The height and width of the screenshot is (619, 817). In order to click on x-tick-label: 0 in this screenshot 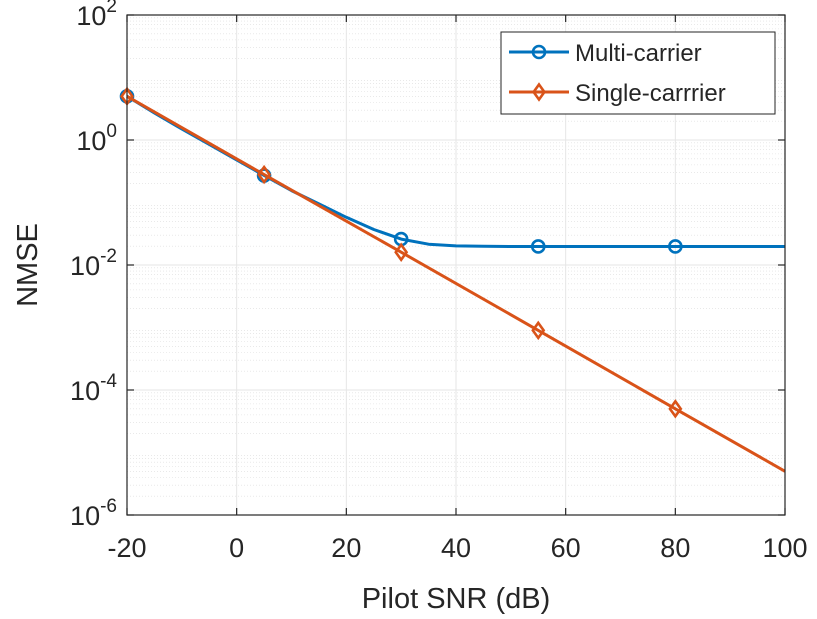, I will do `click(236, 548)`.